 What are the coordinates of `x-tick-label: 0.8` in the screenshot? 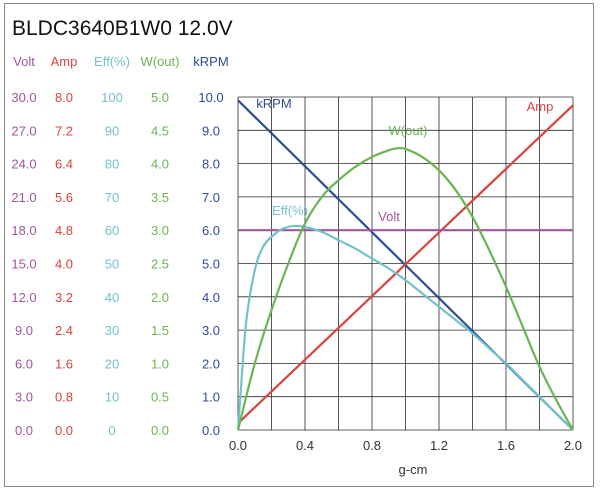 It's located at (372, 445).